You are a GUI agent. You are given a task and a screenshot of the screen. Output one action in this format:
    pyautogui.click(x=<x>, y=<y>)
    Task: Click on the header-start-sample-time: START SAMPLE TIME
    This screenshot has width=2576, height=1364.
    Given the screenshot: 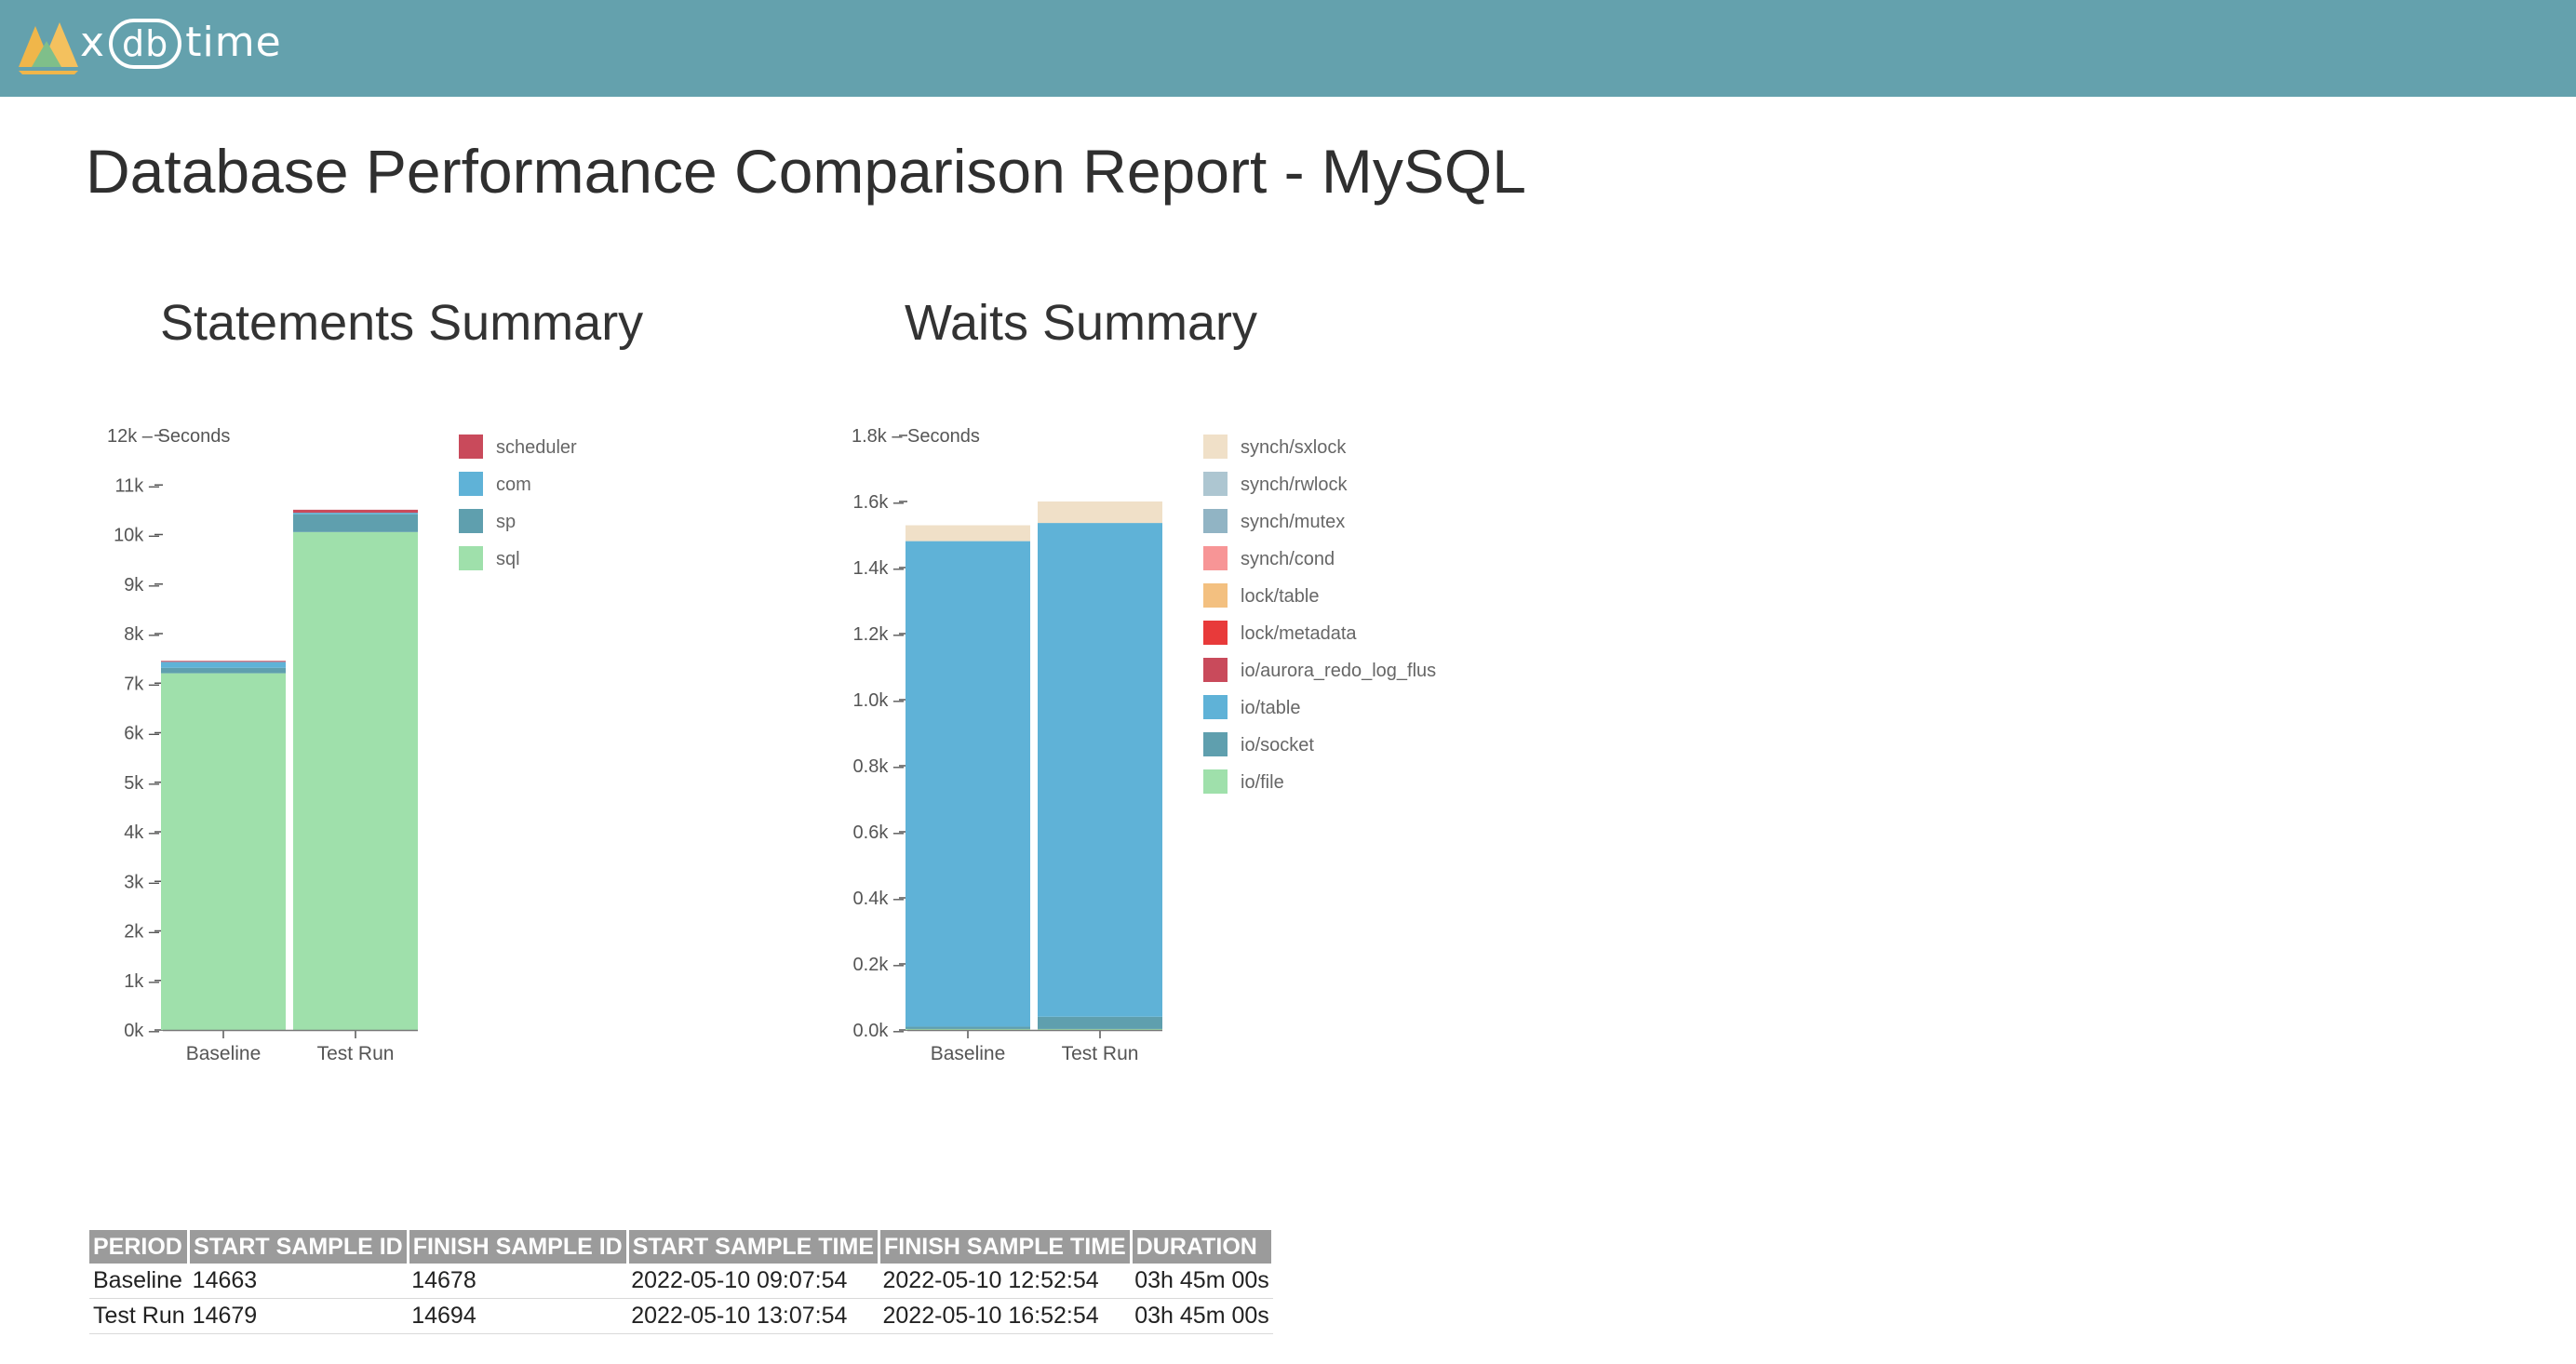 What is the action you would take?
    pyautogui.click(x=754, y=1247)
    